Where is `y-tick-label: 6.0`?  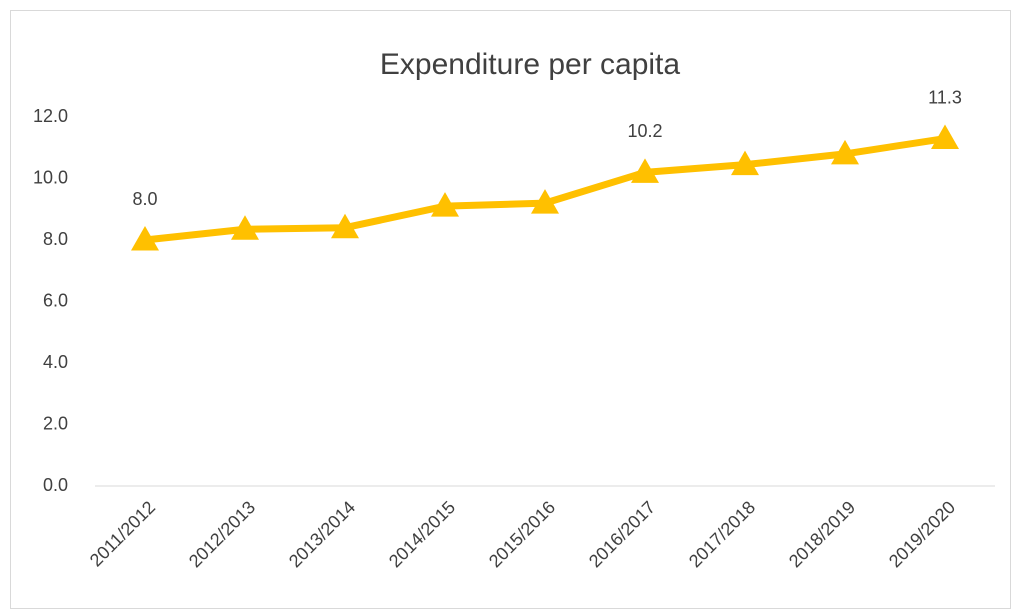
y-tick-label: 6.0 is located at coordinates (55, 300).